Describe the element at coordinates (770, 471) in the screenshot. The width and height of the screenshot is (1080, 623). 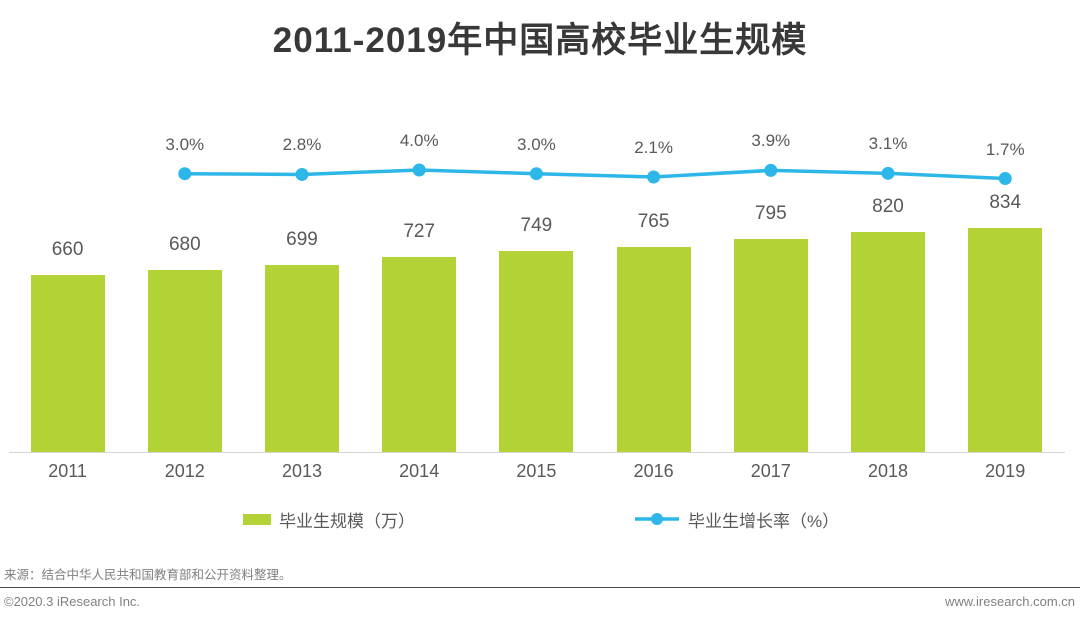
I see `x-axis-label: 2017` at that location.